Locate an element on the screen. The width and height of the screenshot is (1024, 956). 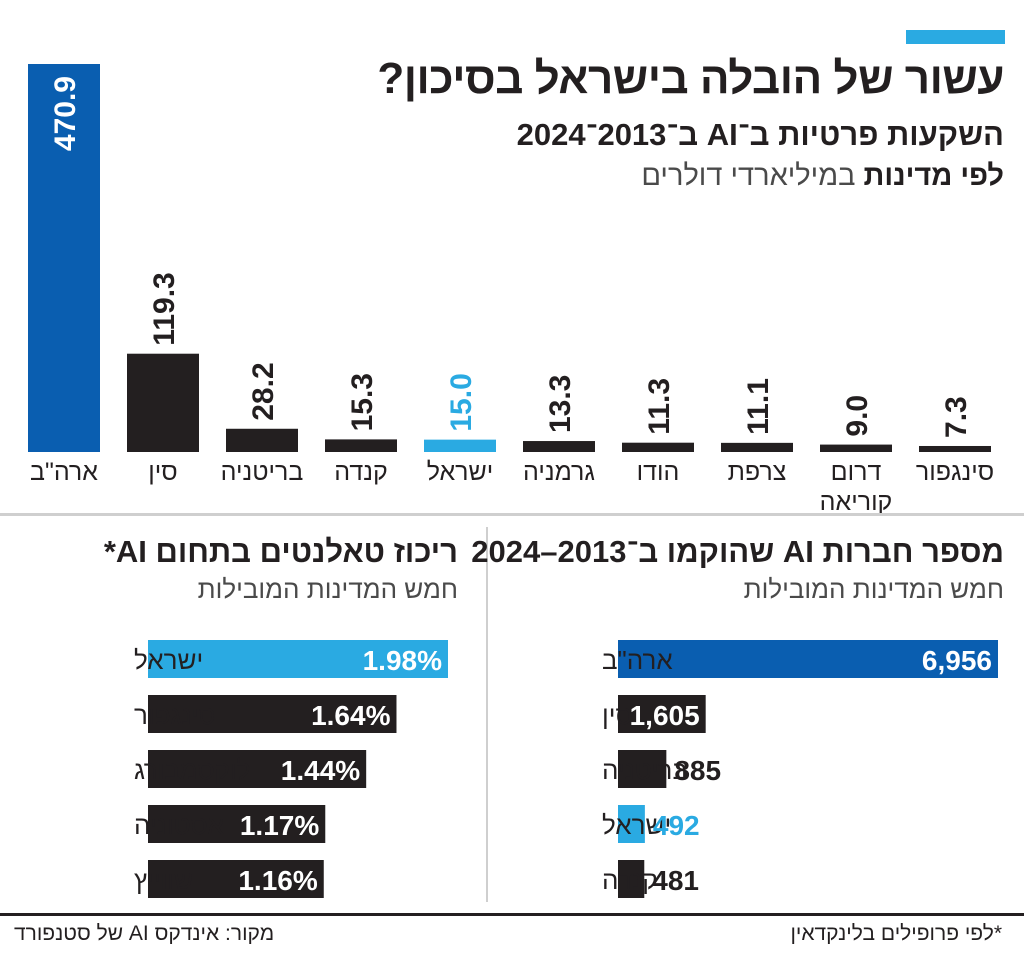
bar-value-label: 6,956 is located at coordinates (957, 660).